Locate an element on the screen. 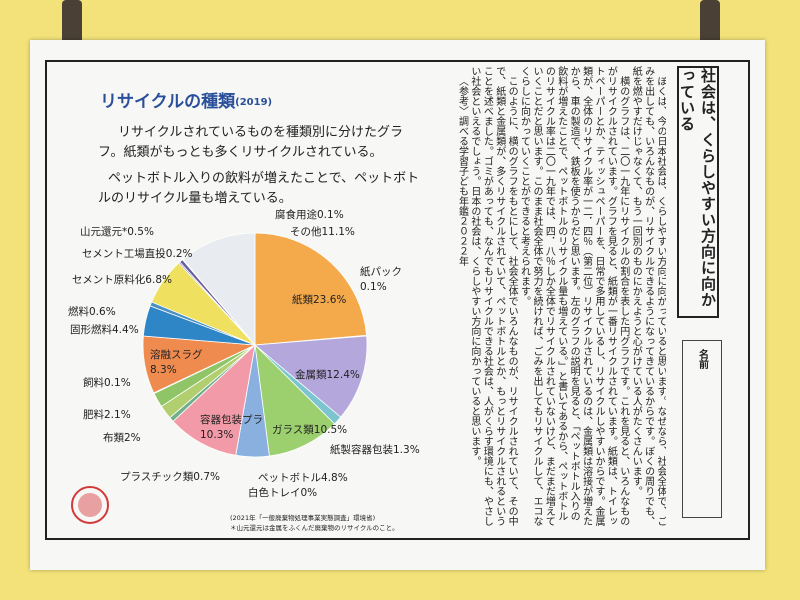  value-label: 6.8% is located at coordinates (158, 280).